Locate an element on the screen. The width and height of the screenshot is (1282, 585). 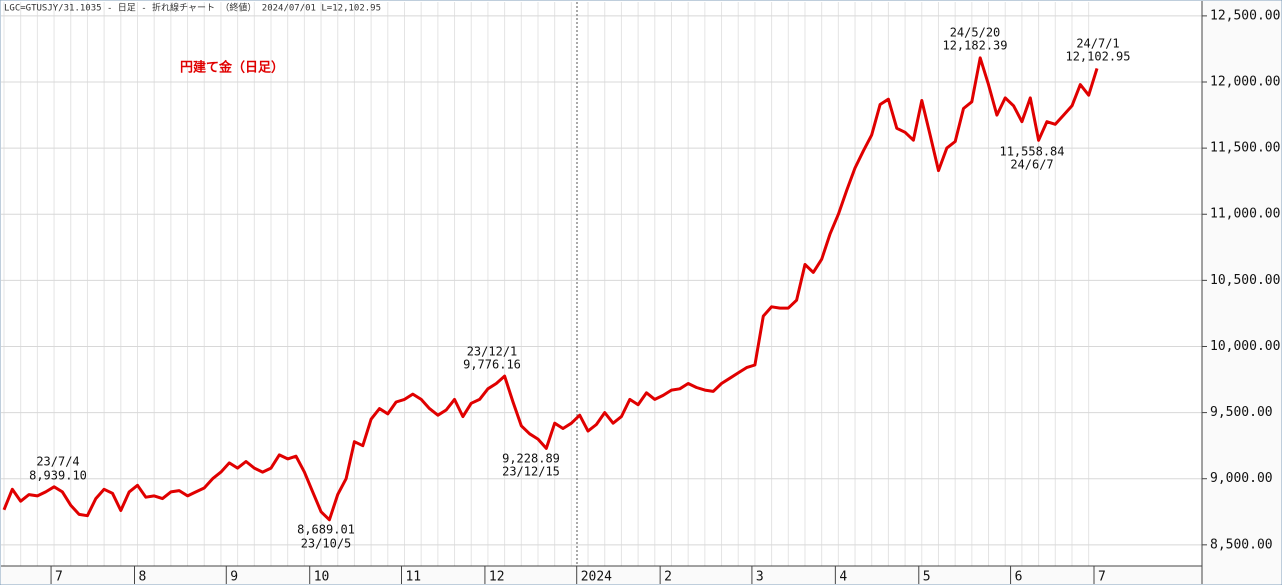
chart-title: 円建て金（日足） is located at coordinates (232, 68).